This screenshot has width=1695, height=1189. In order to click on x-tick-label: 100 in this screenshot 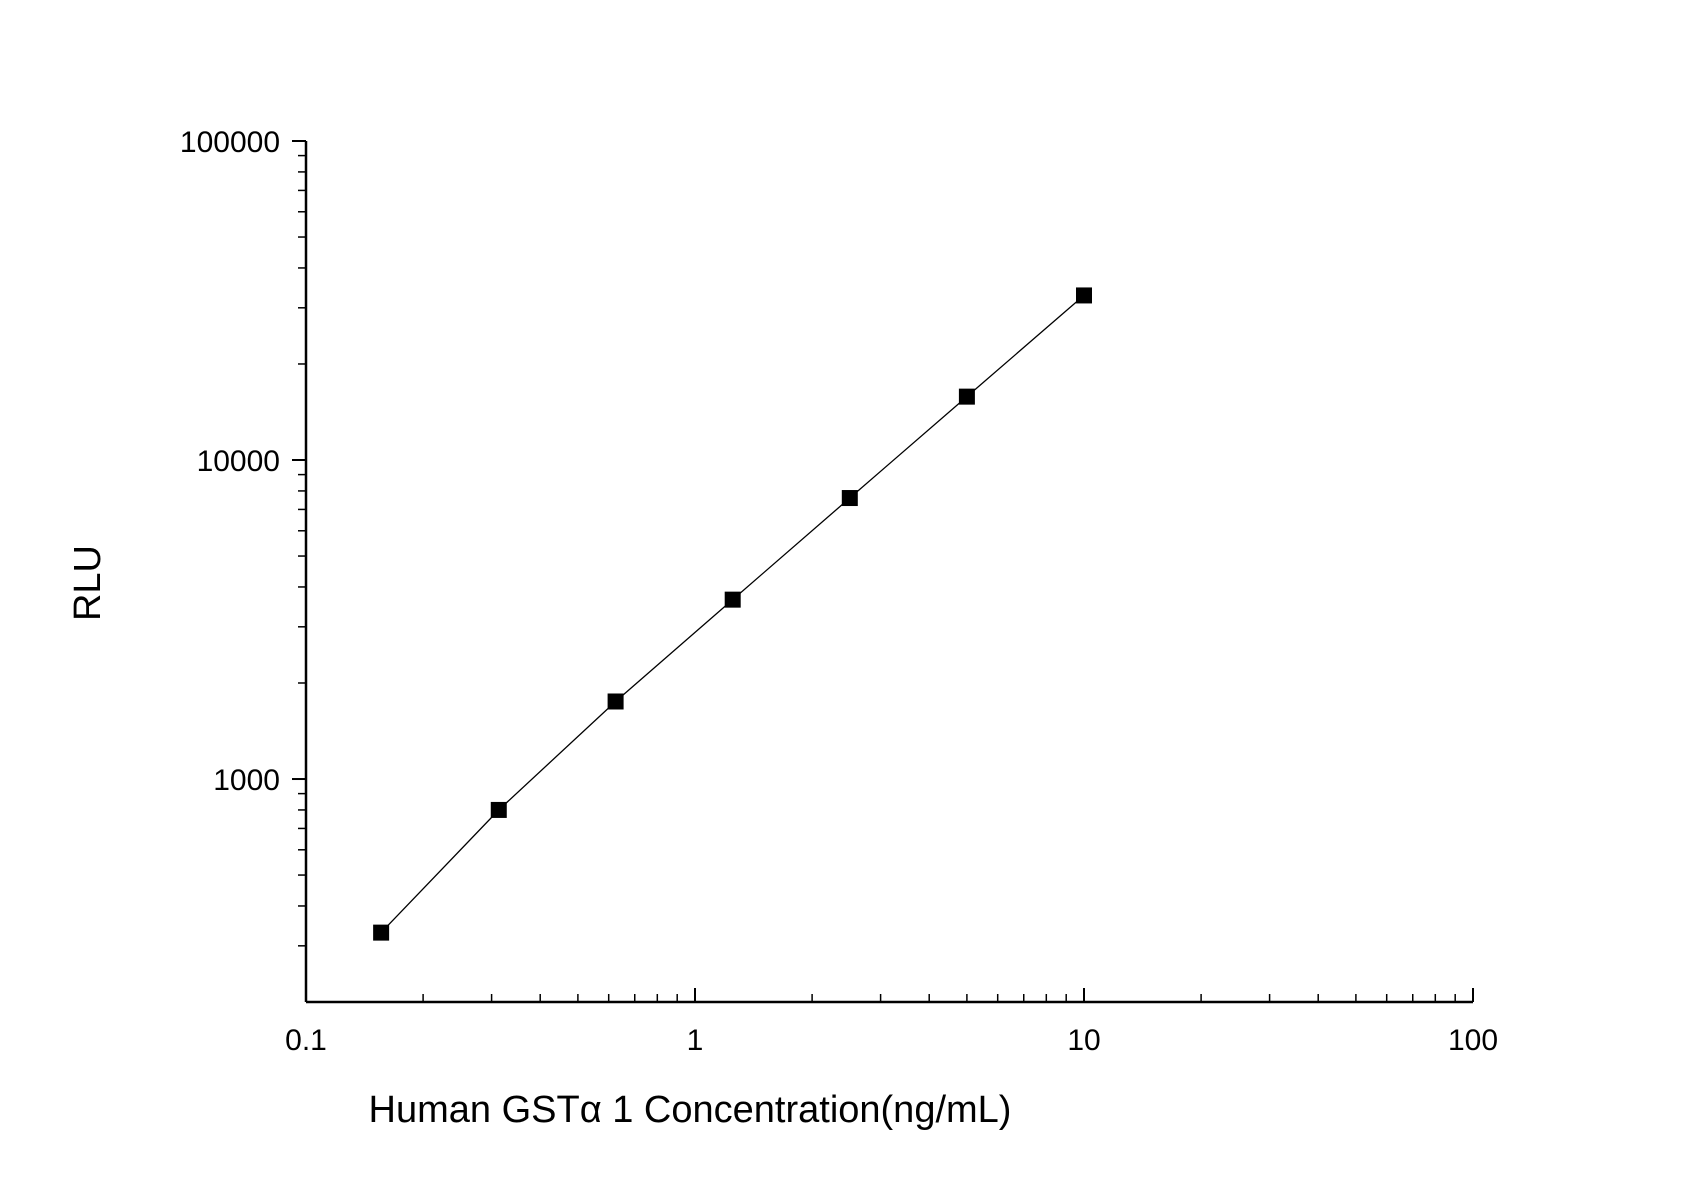, I will do `click(1473, 1040)`.